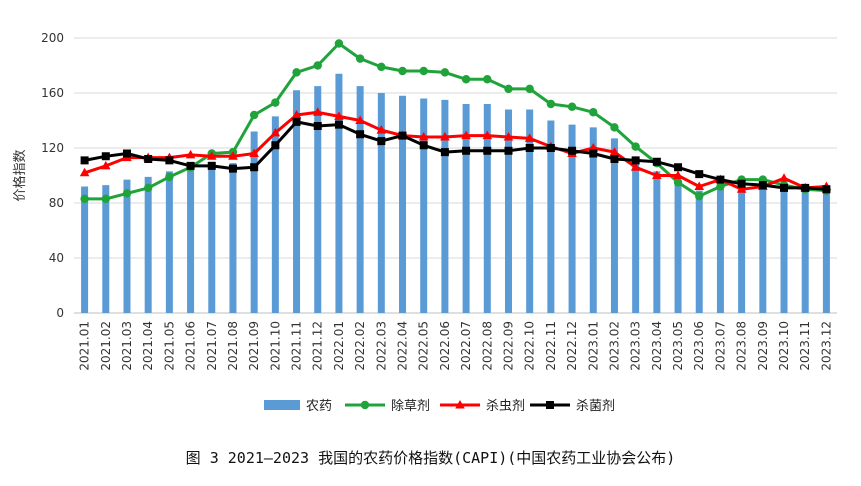 The height and width of the screenshot is (486, 861). What do you see at coordinates (169, 346) in the screenshot?
I see `x-tick-label: 2021.05` at bounding box center [169, 346].